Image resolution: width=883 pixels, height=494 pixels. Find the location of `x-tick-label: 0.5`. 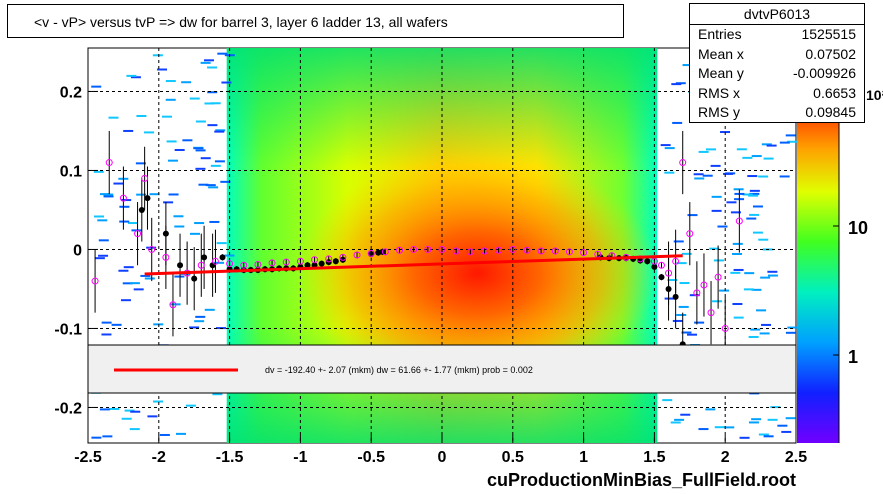

x-tick-label: 0.5 is located at coordinates (513, 457).